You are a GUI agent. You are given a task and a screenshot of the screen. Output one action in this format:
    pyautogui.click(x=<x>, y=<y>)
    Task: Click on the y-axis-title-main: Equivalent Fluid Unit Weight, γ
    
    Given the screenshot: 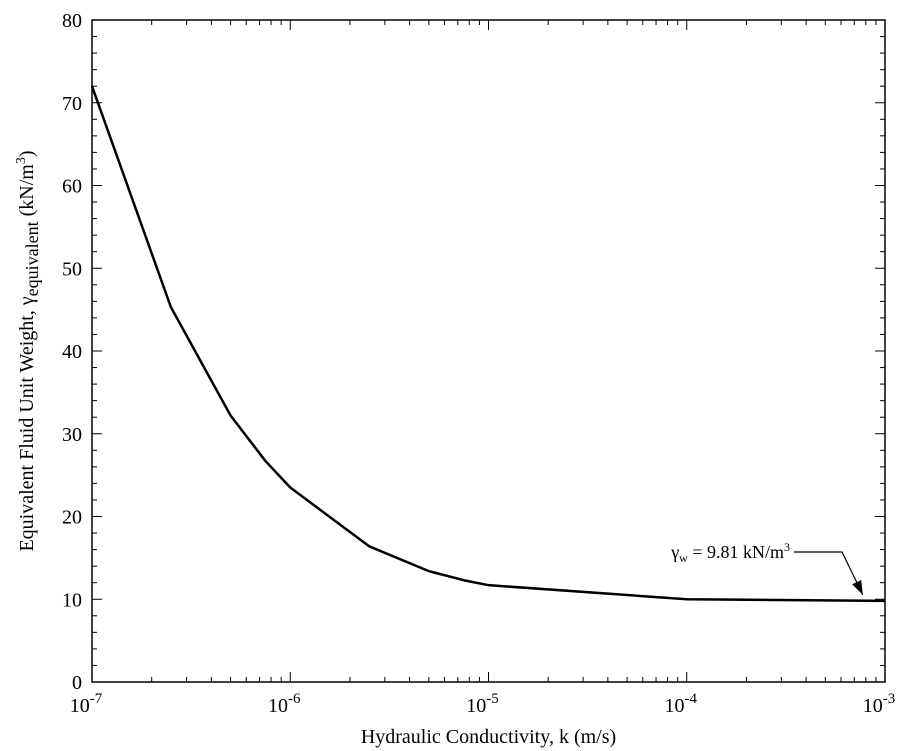 What is the action you would take?
    pyautogui.click(x=27, y=423)
    